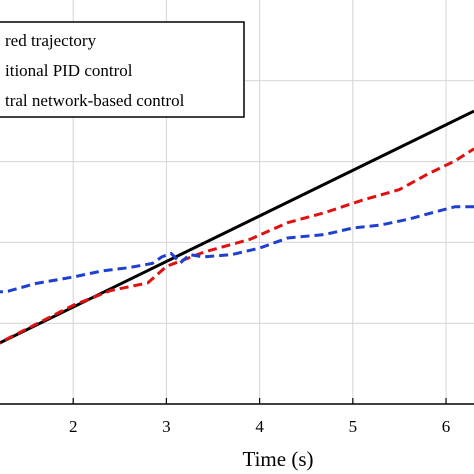 This screenshot has height=474, width=474. I want to click on x-axis-title: Time (s), so click(278, 459).